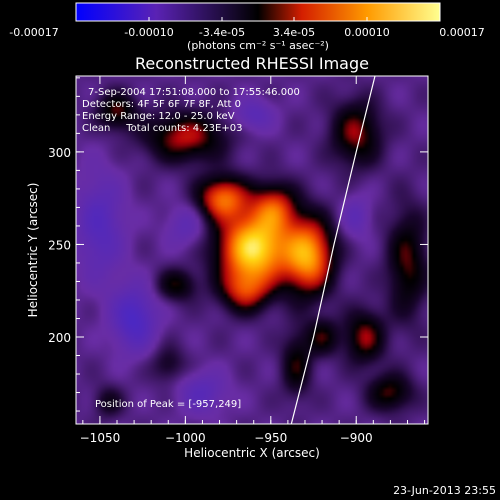 Image resolution: width=500 pixels, height=500 pixels. What do you see at coordinates (222, 32) in the screenshot?
I see `colorbar-tick-label: -3.4e-05` at bounding box center [222, 32].